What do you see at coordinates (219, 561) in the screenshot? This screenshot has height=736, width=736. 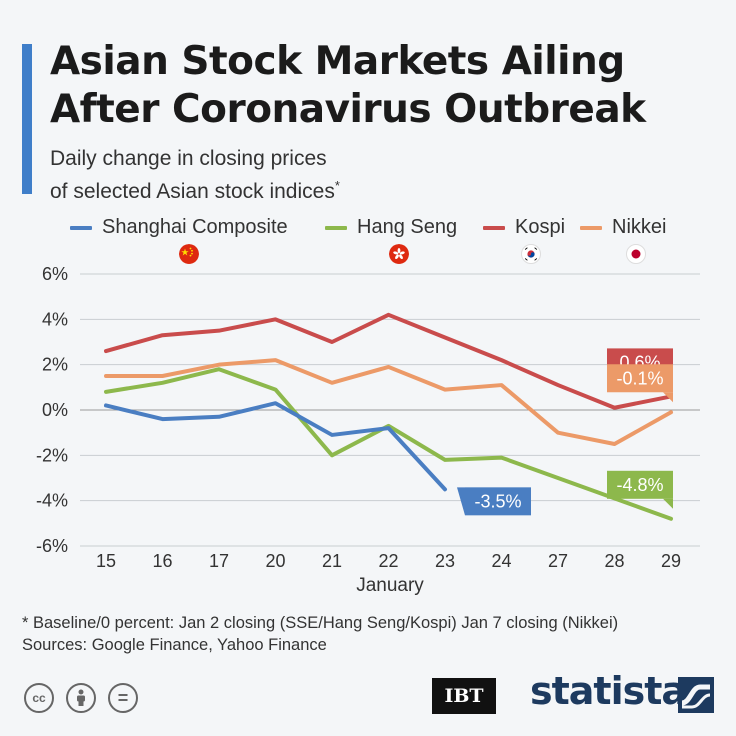 I see `x-tick-label: 17` at bounding box center [219, 561].